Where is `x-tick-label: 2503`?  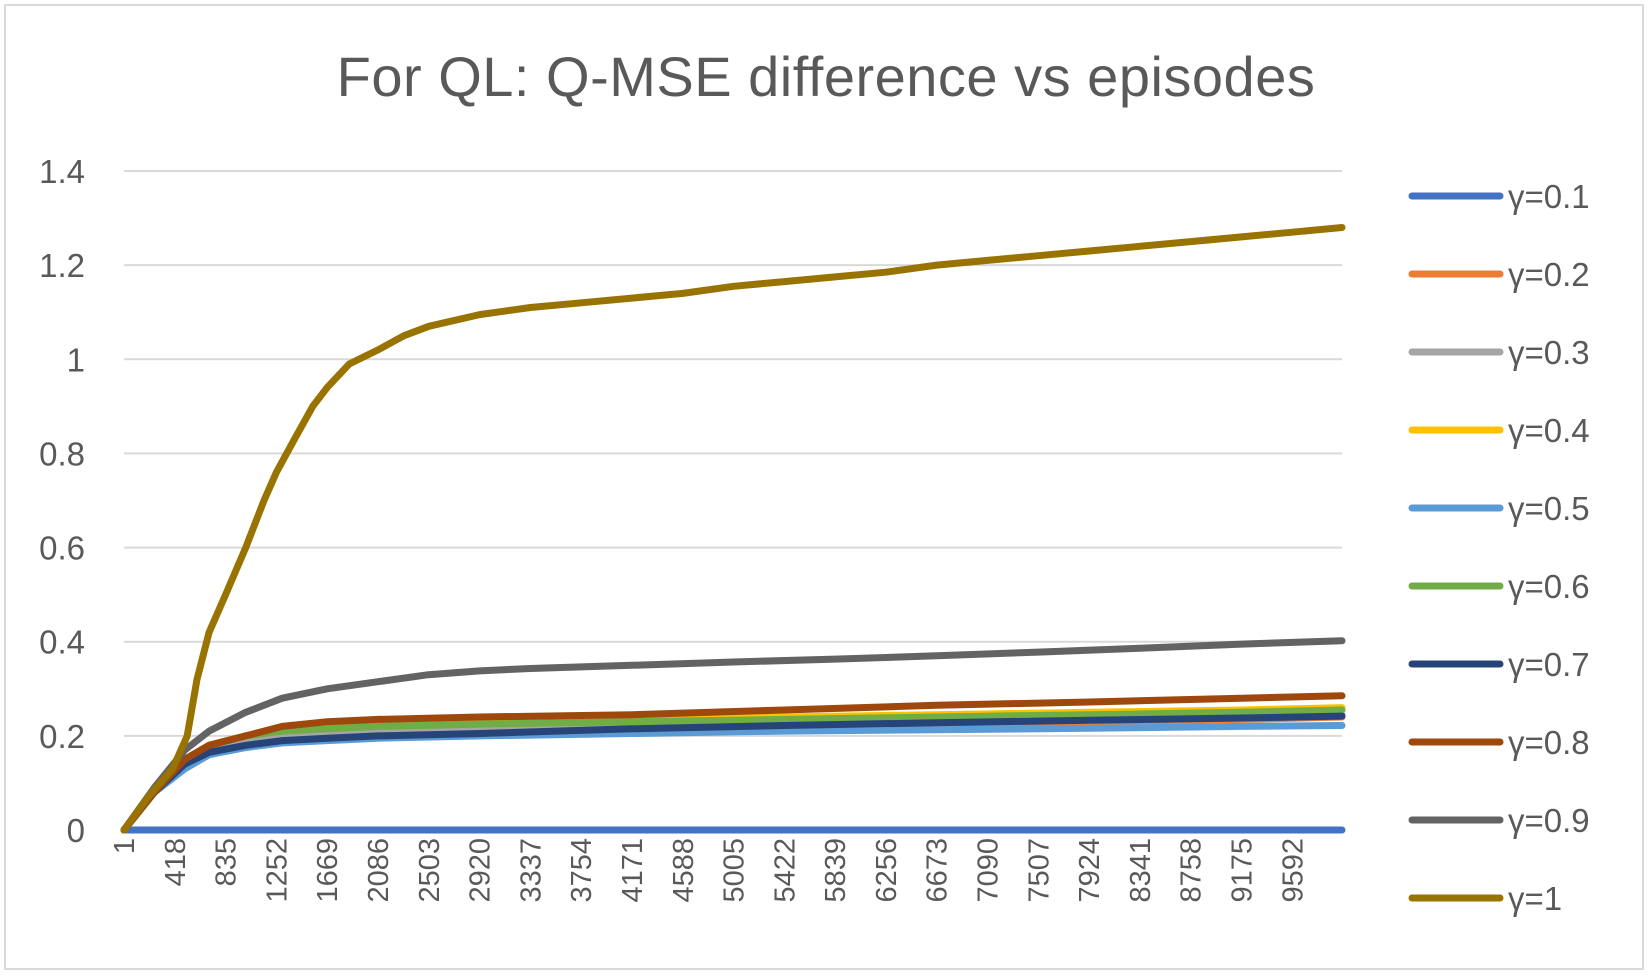
x-tick-label: 2503 is located at coordinates (430, 870).